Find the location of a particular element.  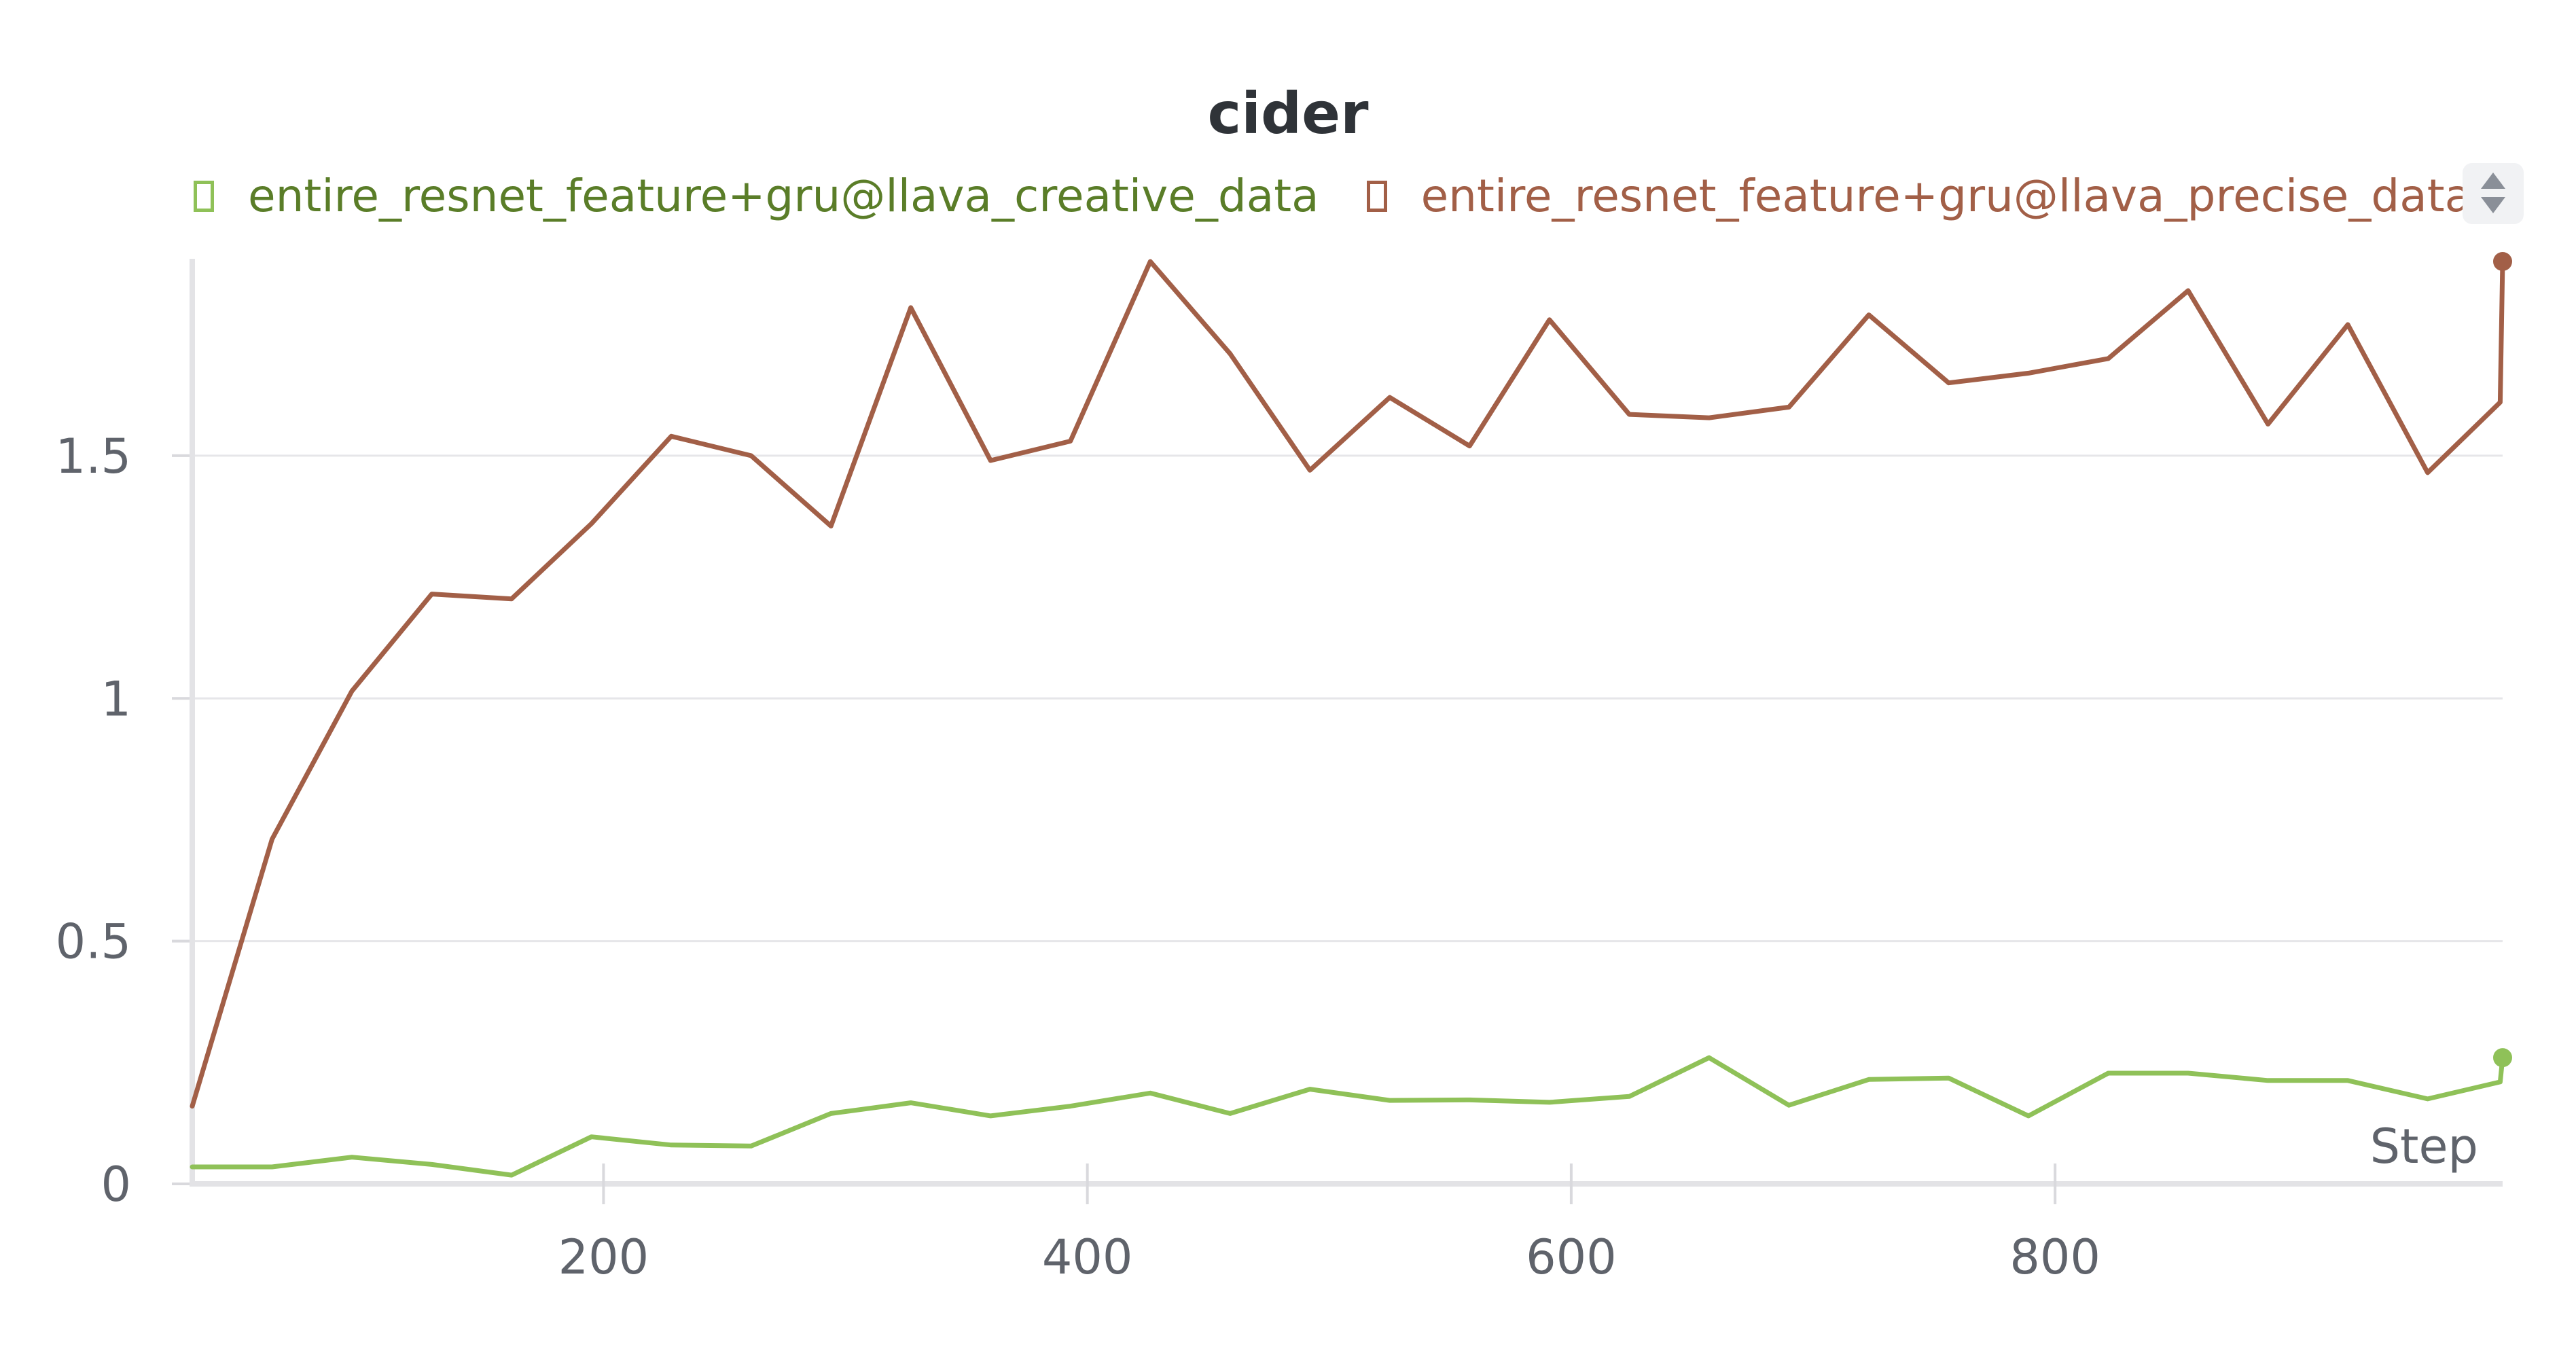

chart-title: cider is located at coordinates (1288, 113).